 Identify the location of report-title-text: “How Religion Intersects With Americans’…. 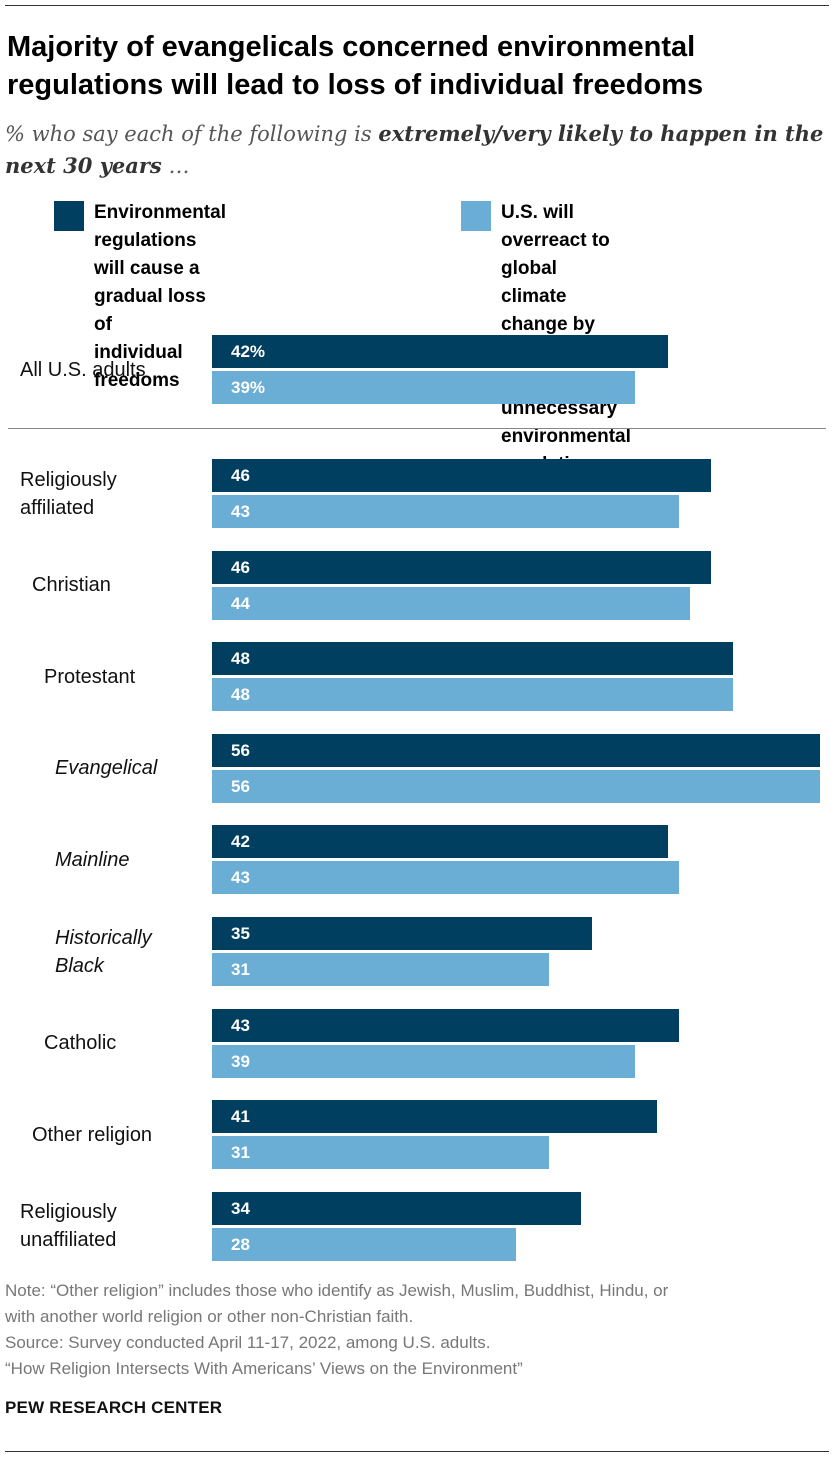
(264, 1368).